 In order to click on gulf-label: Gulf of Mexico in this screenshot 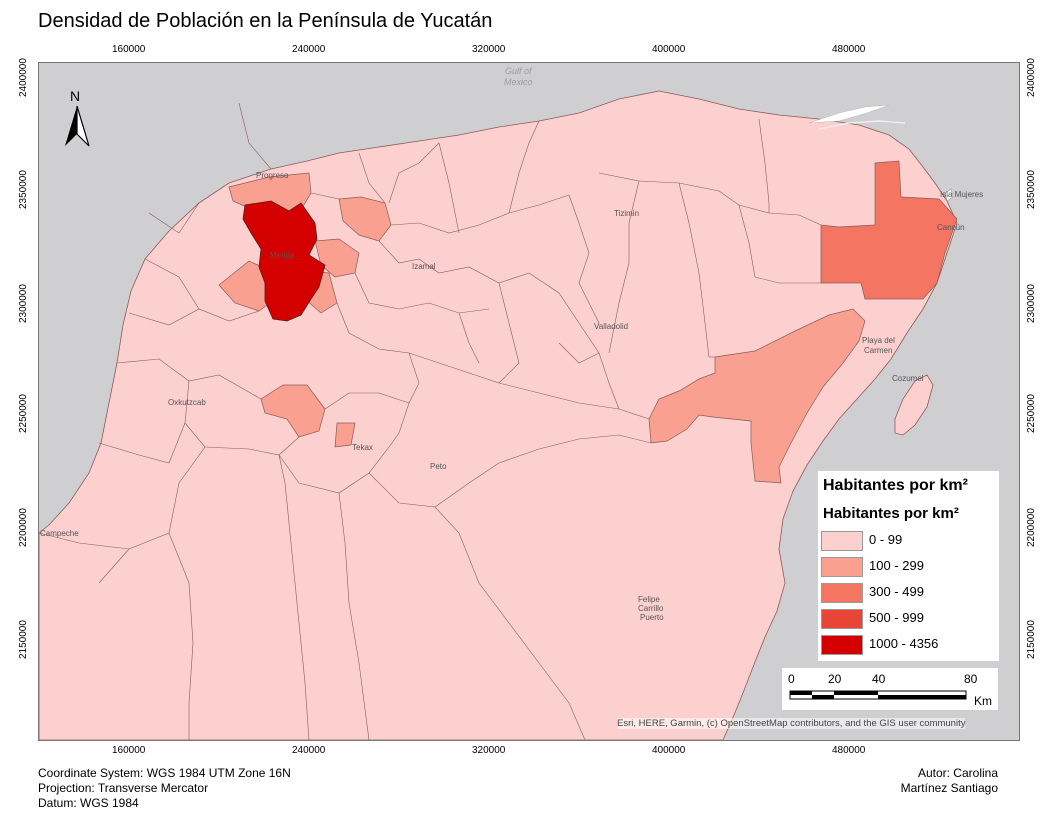, I will do `click(518, 77)`.